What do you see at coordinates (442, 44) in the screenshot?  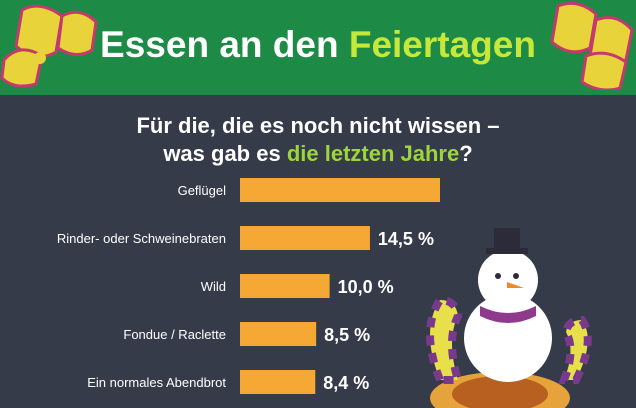 I see `title-highlight: Feiertagen` at bounding box center [442, 44].